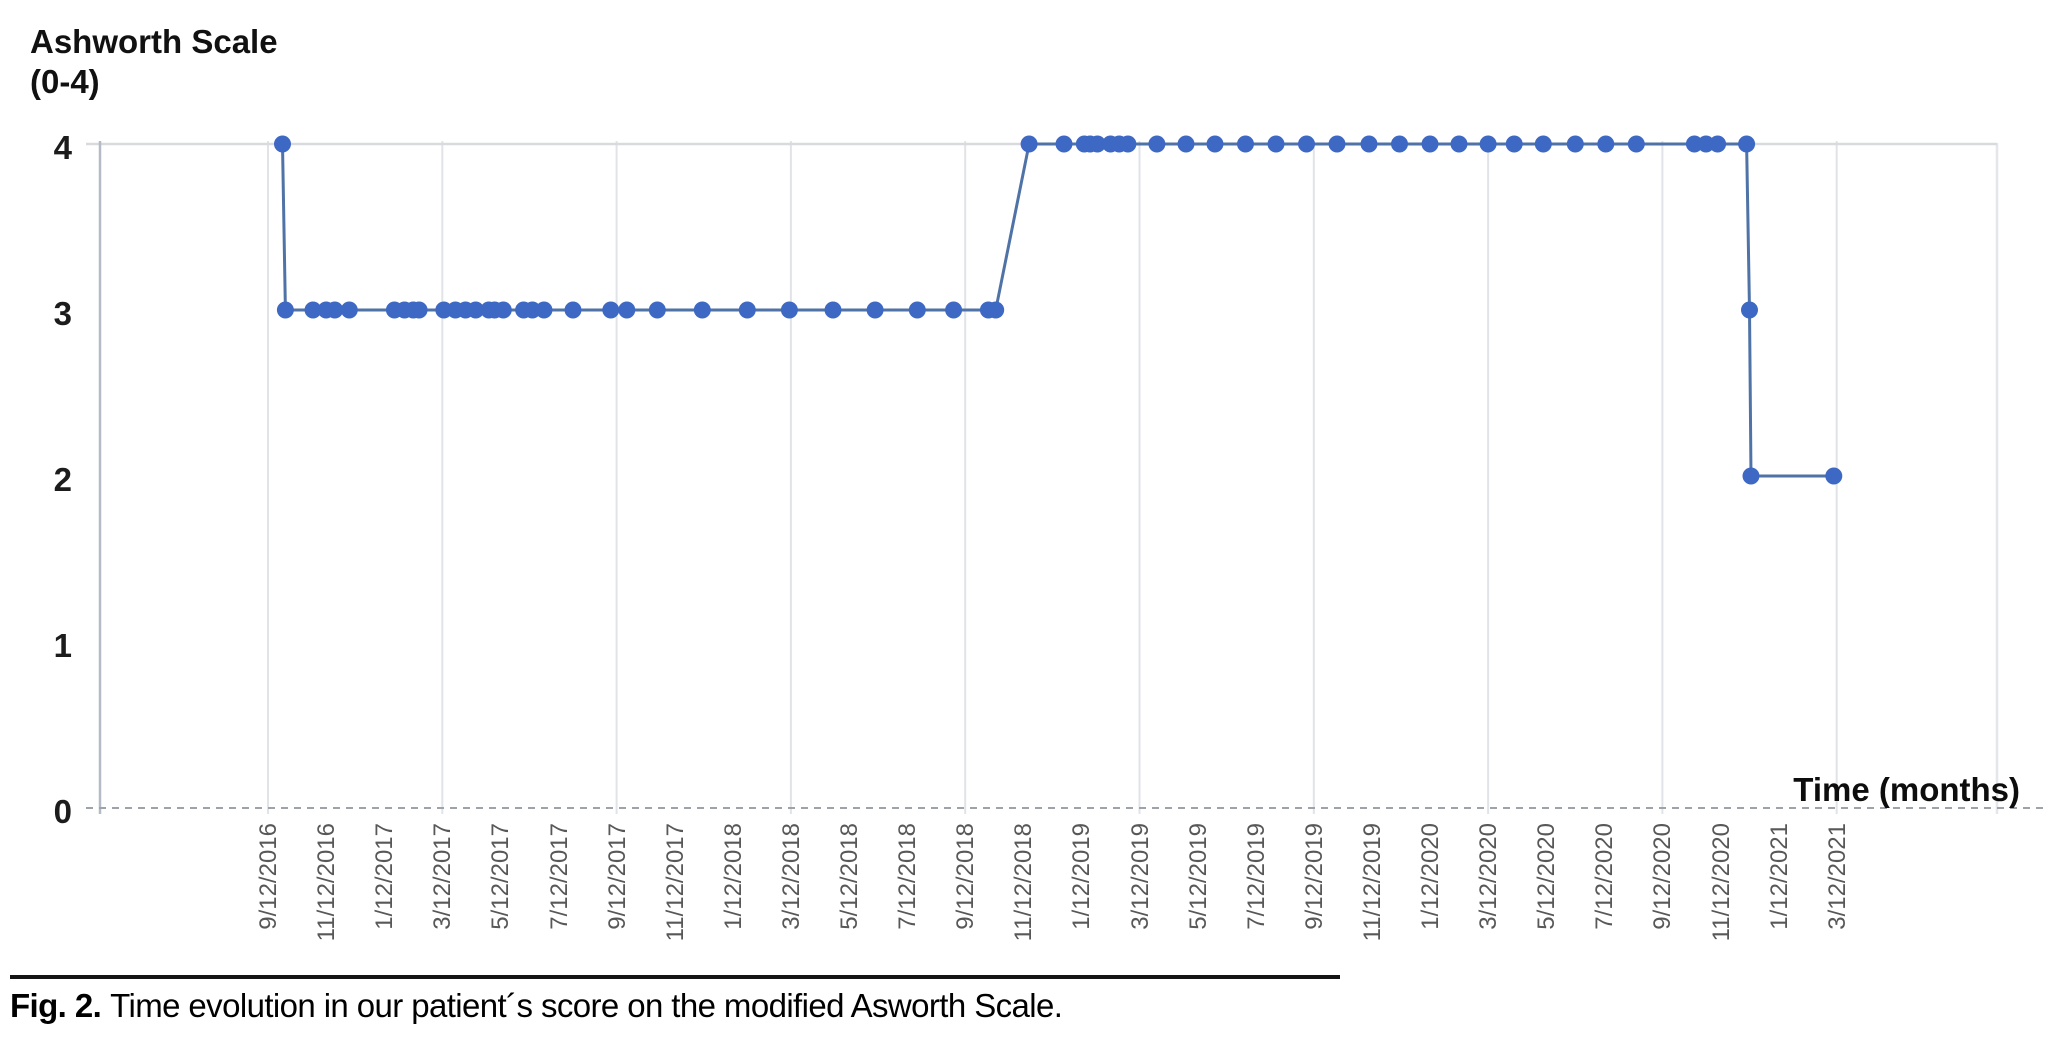  What do you see at coordinates (1140, 876) in the screenshot?
I see `x-tick-label: 3/12/2019` at bounding box center [1140, 876].